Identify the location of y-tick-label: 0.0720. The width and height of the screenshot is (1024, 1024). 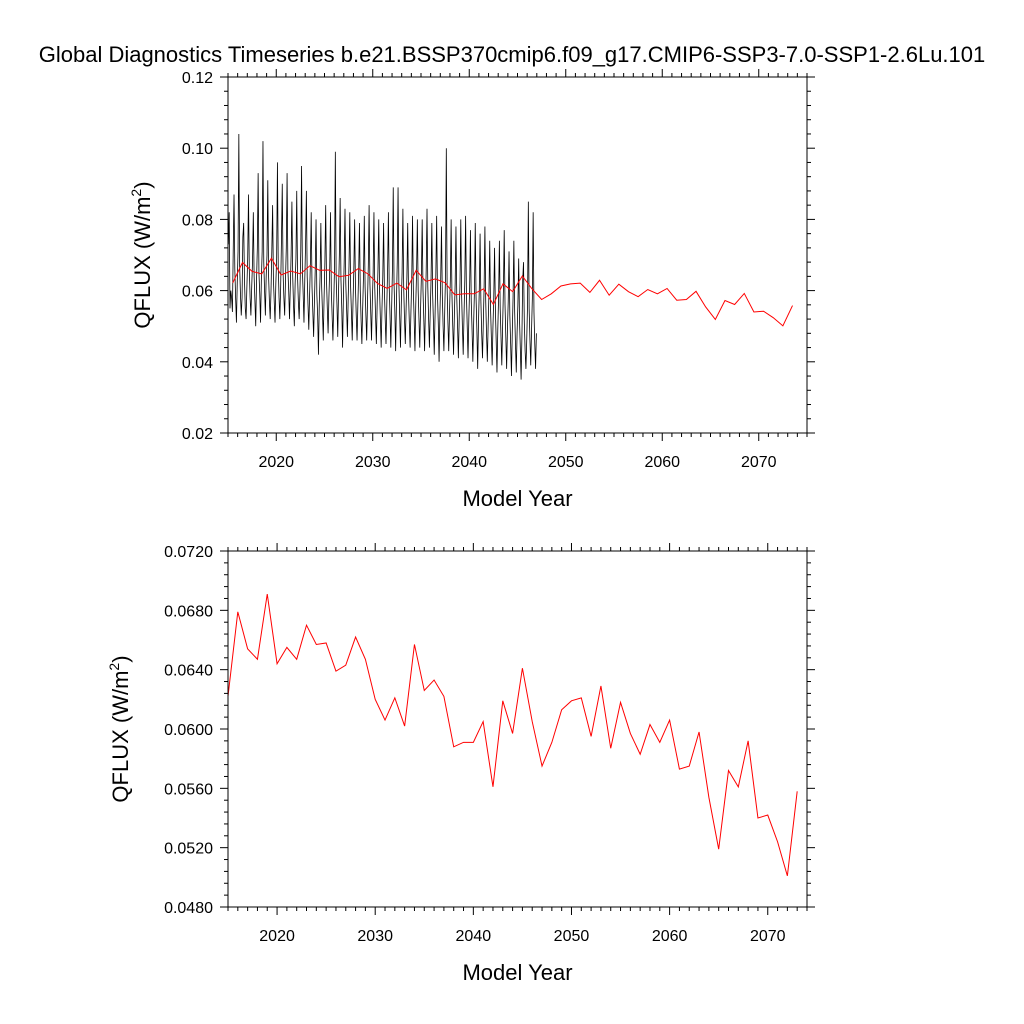
(188, 552).